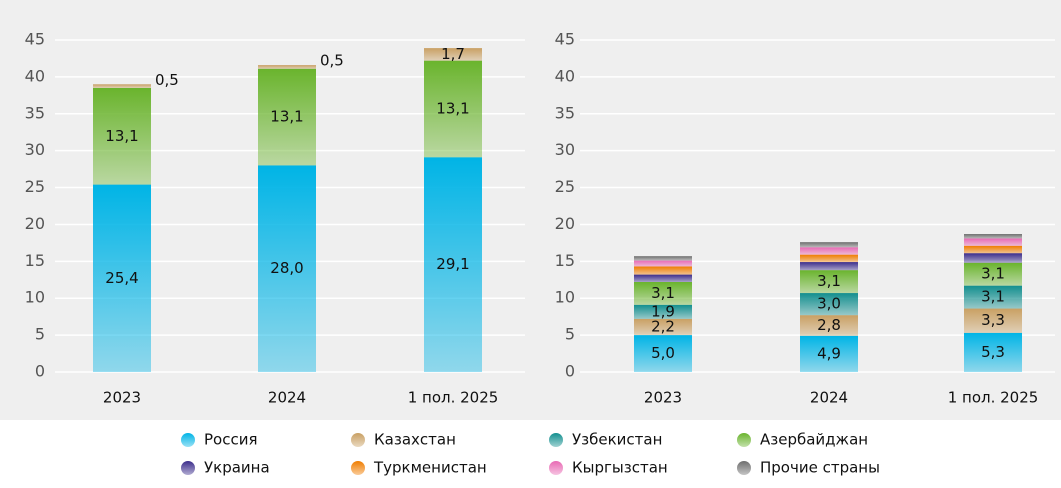 The image size is (1061, 488). Describe the element at coordinates (430, 468) in the screenshot. I see `legend-label: Туркменистан` at that location.